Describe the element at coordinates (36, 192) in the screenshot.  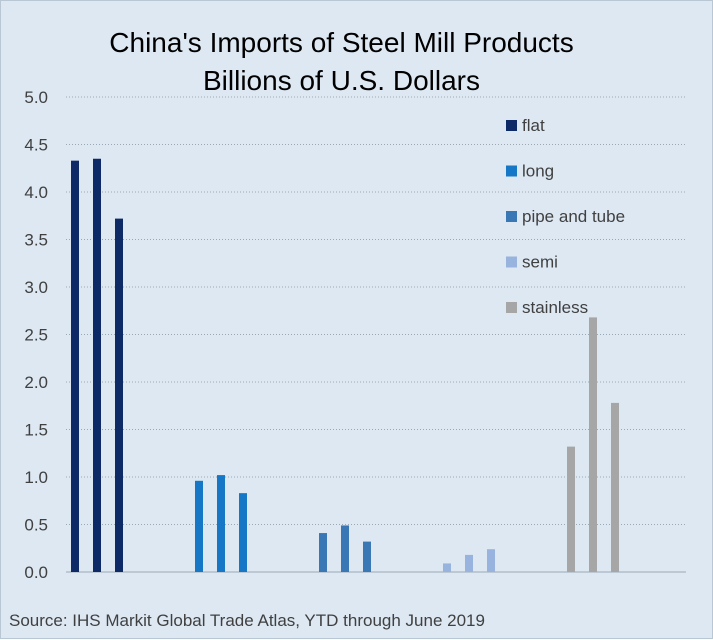
I see `y-tick-label: 4.0` at that location.